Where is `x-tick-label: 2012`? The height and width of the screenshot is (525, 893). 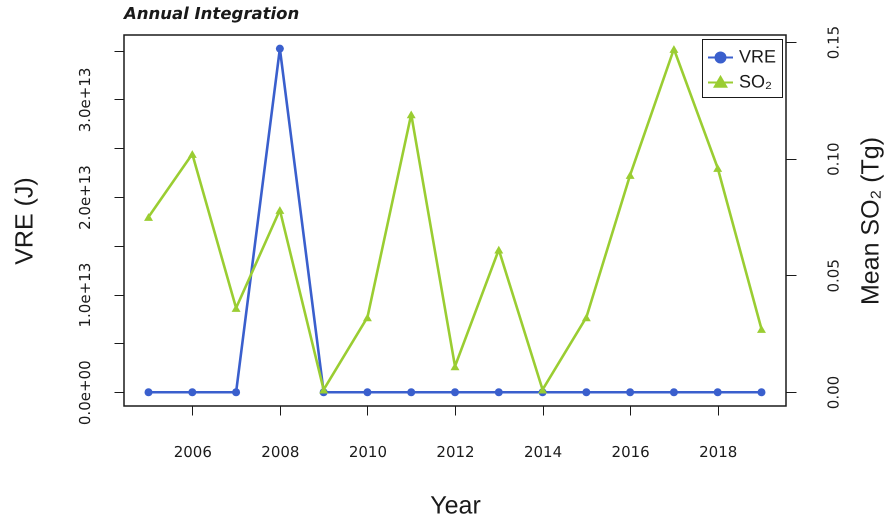 x-tick-label: 2012 is located at coordinates (455, 451).